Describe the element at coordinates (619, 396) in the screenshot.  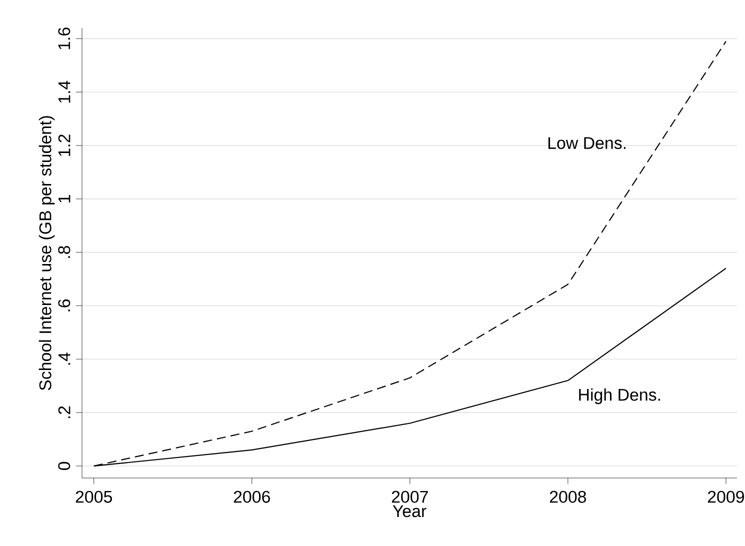
I see `series-label: High Dens.` at that location.